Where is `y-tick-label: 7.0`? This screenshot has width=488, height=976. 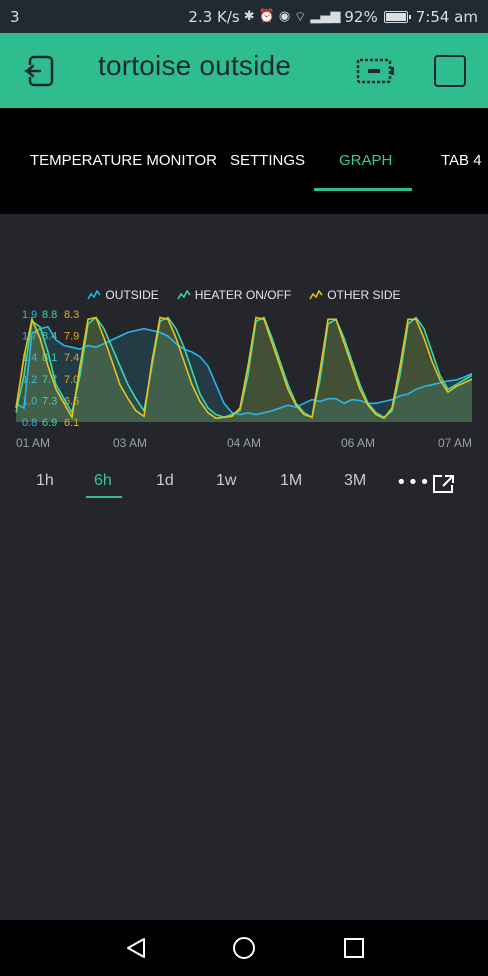
y-tick-label: 7.0 is located at coordinates (71, 380).